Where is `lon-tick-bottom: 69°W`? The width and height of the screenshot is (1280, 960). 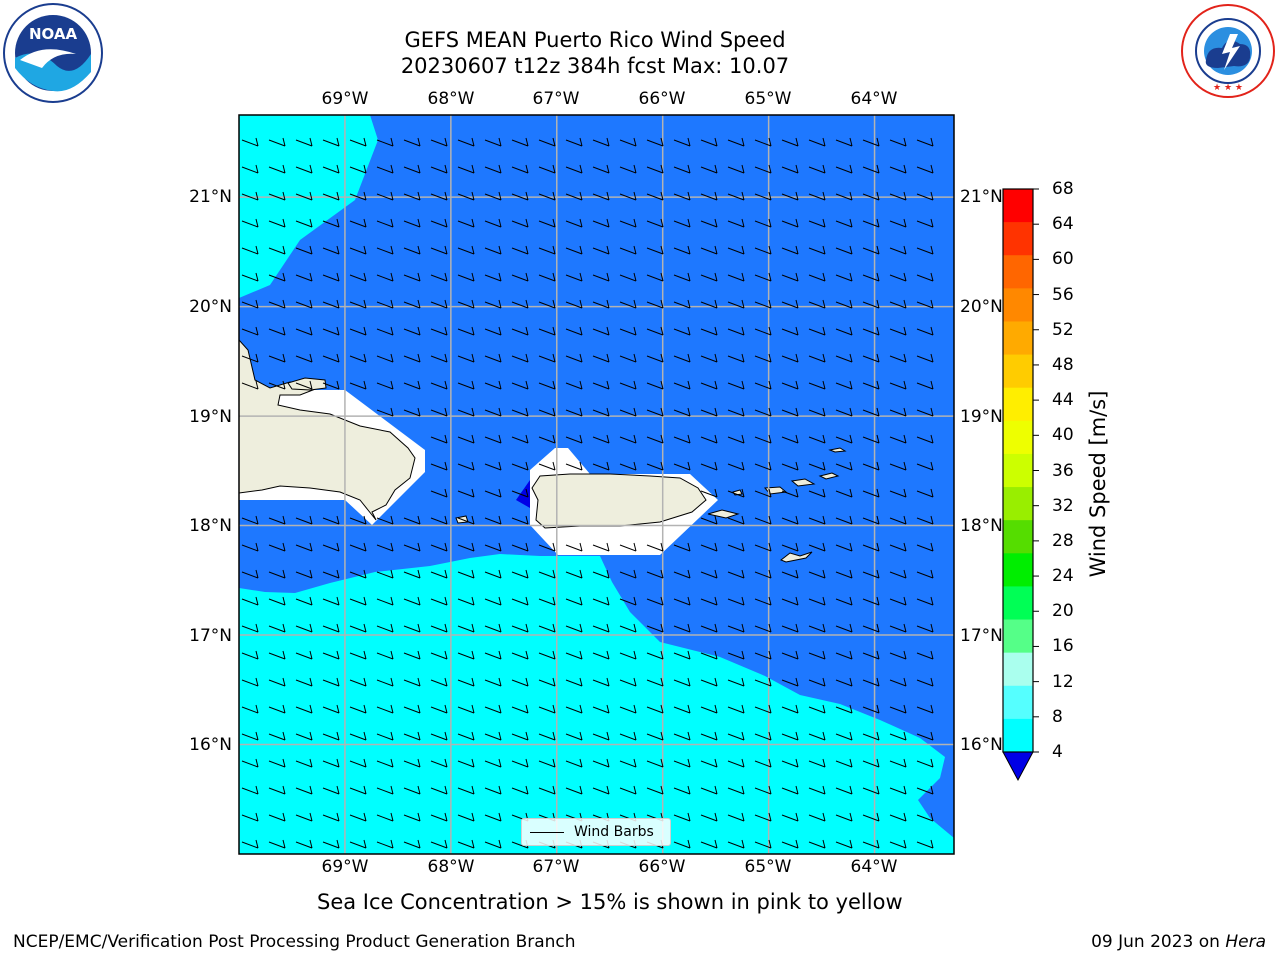 lon-tick-bottom: 69°W is located at coordinates (345, 867).